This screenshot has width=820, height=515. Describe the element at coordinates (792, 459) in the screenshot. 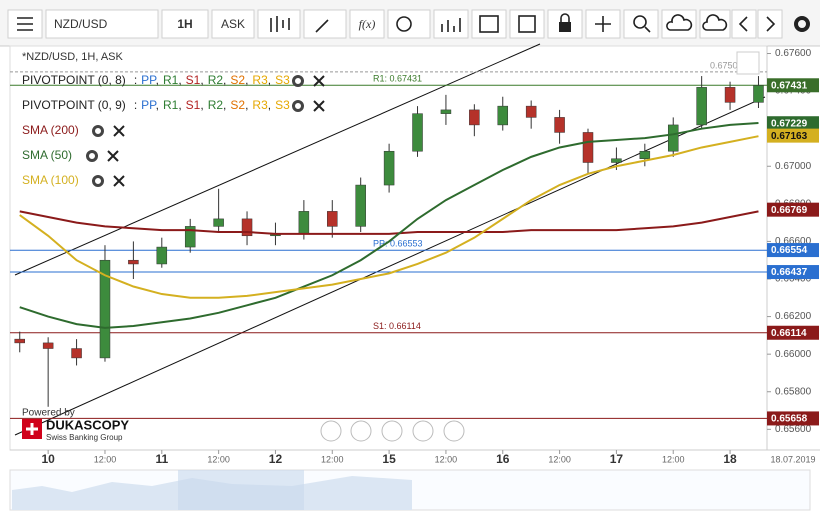

I see `date-label: 18.07.2019` at that location.